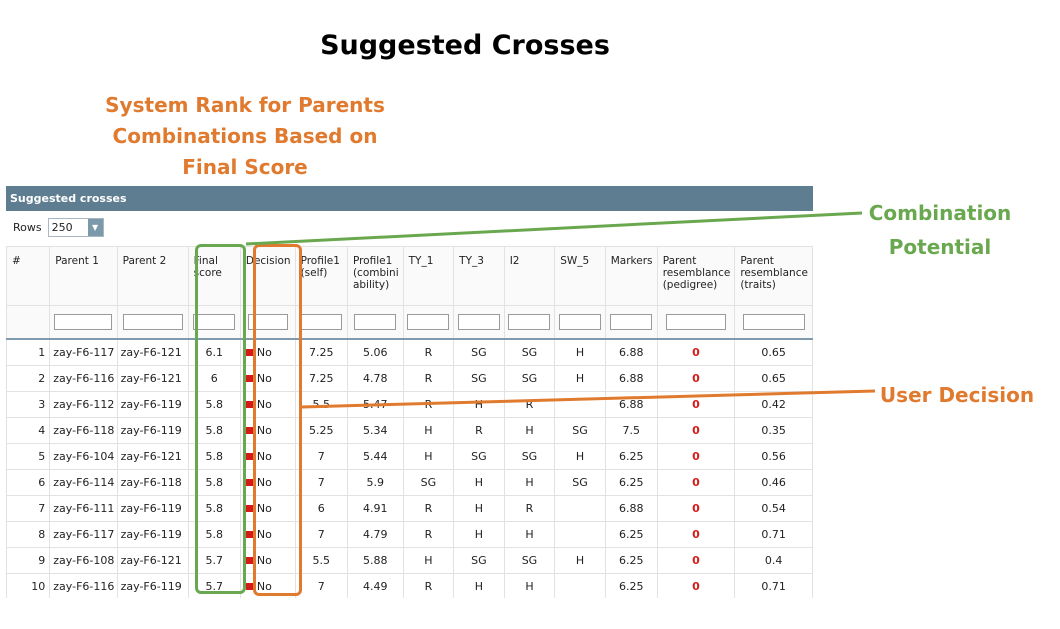  What do you see at coordinates (696, 276) in the screenshot?
I see `column-header: Parent resemblance (pedigree)` at bounding box center [696, 276].